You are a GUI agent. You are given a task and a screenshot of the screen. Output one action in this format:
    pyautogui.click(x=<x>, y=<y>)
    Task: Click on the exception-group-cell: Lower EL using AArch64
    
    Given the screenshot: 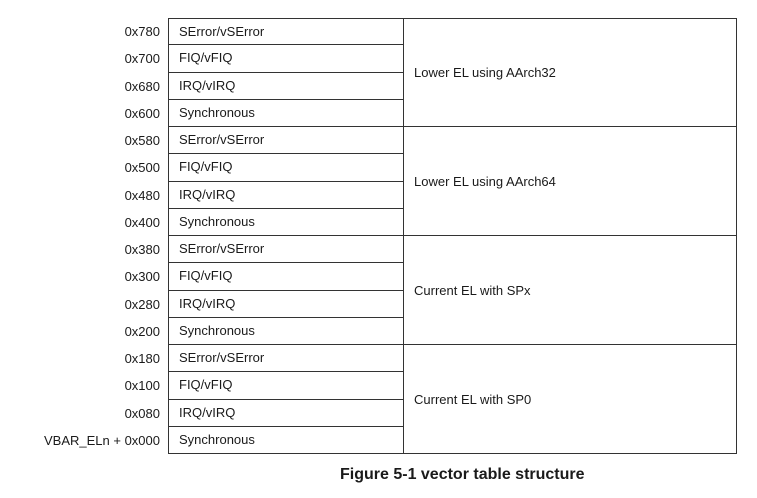 What is the action you would take?
    pyautogui.click(x=570, y=181)
    